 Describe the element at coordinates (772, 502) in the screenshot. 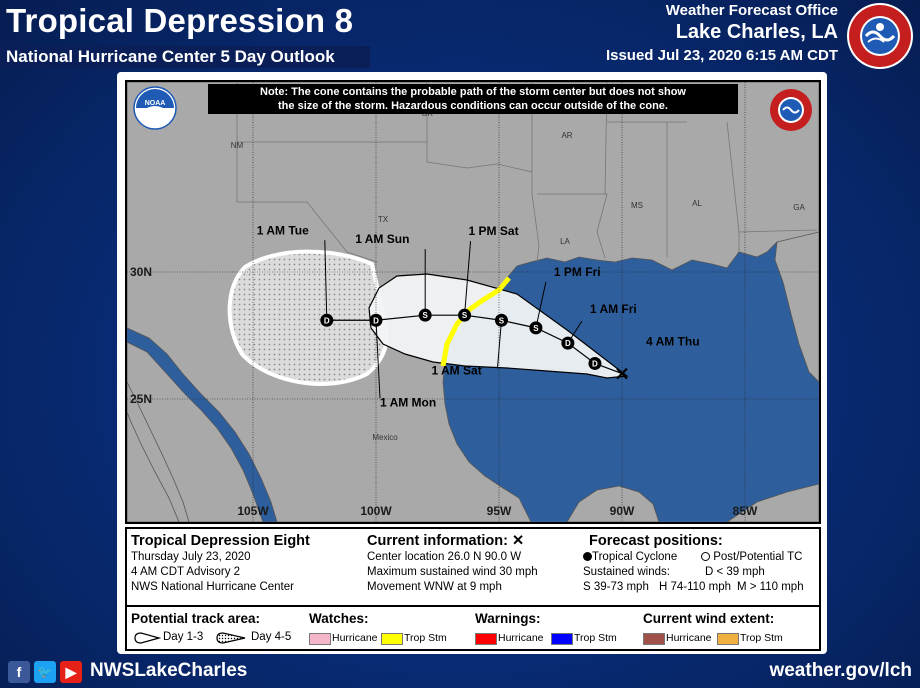

I see `cuba-land` at that location.